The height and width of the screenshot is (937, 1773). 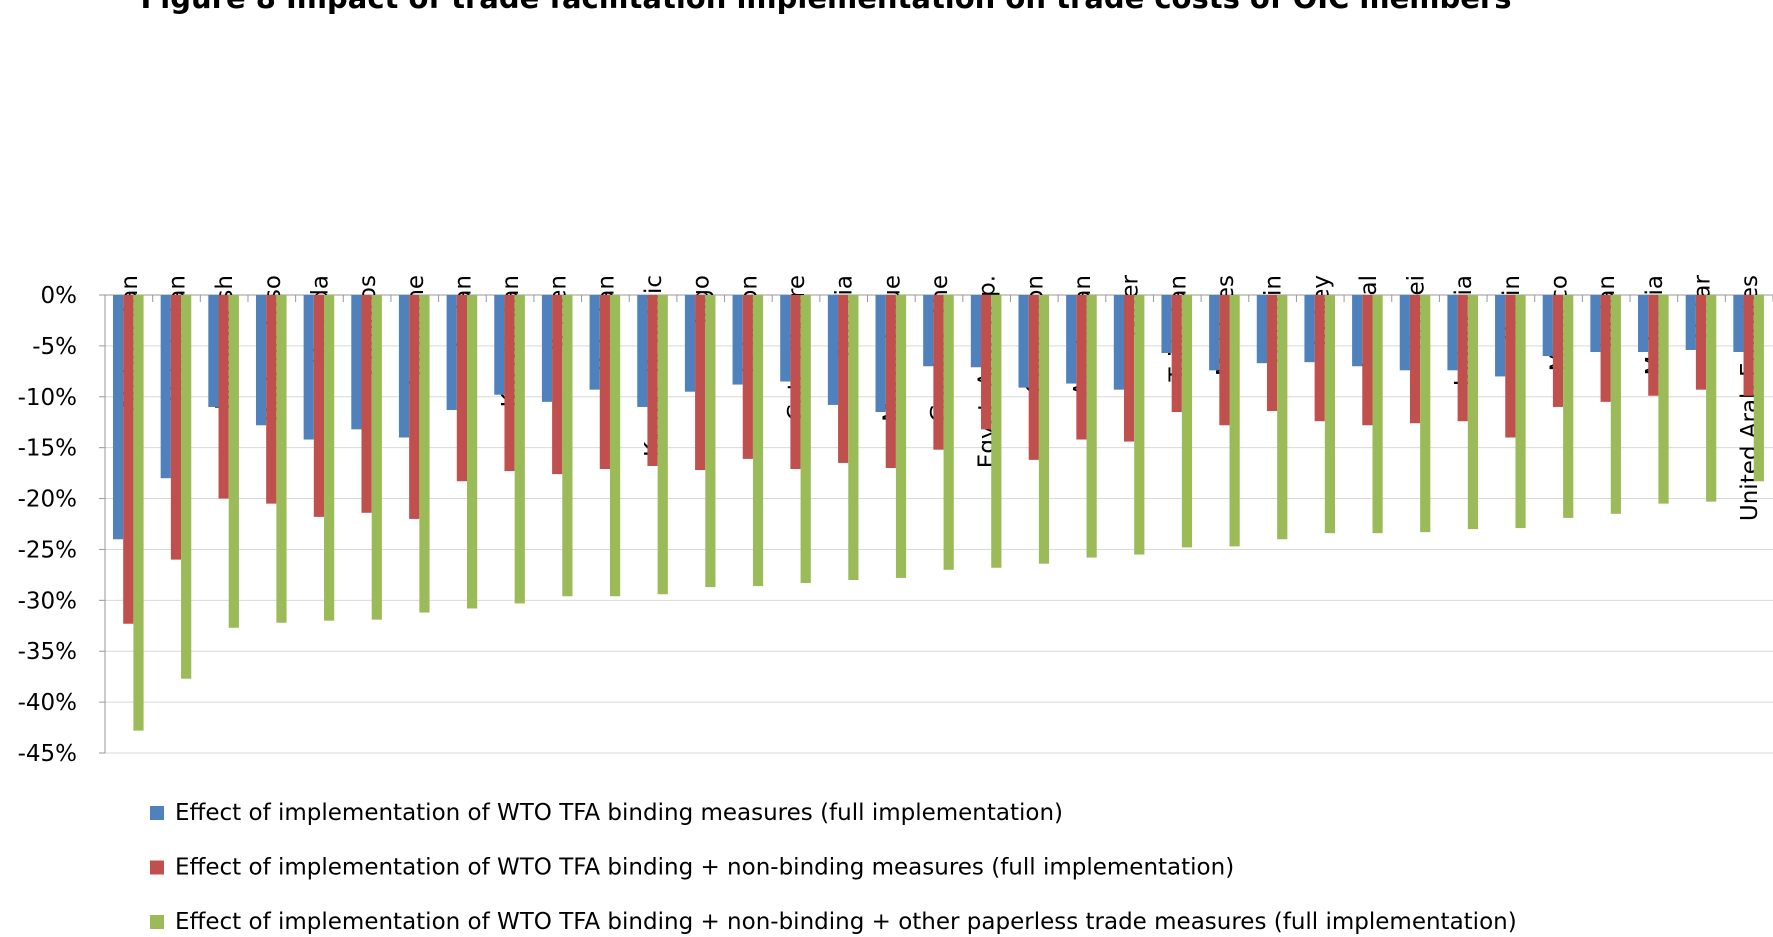 I want to click on y-tick-label: -35%, so click(x=47, y=652).